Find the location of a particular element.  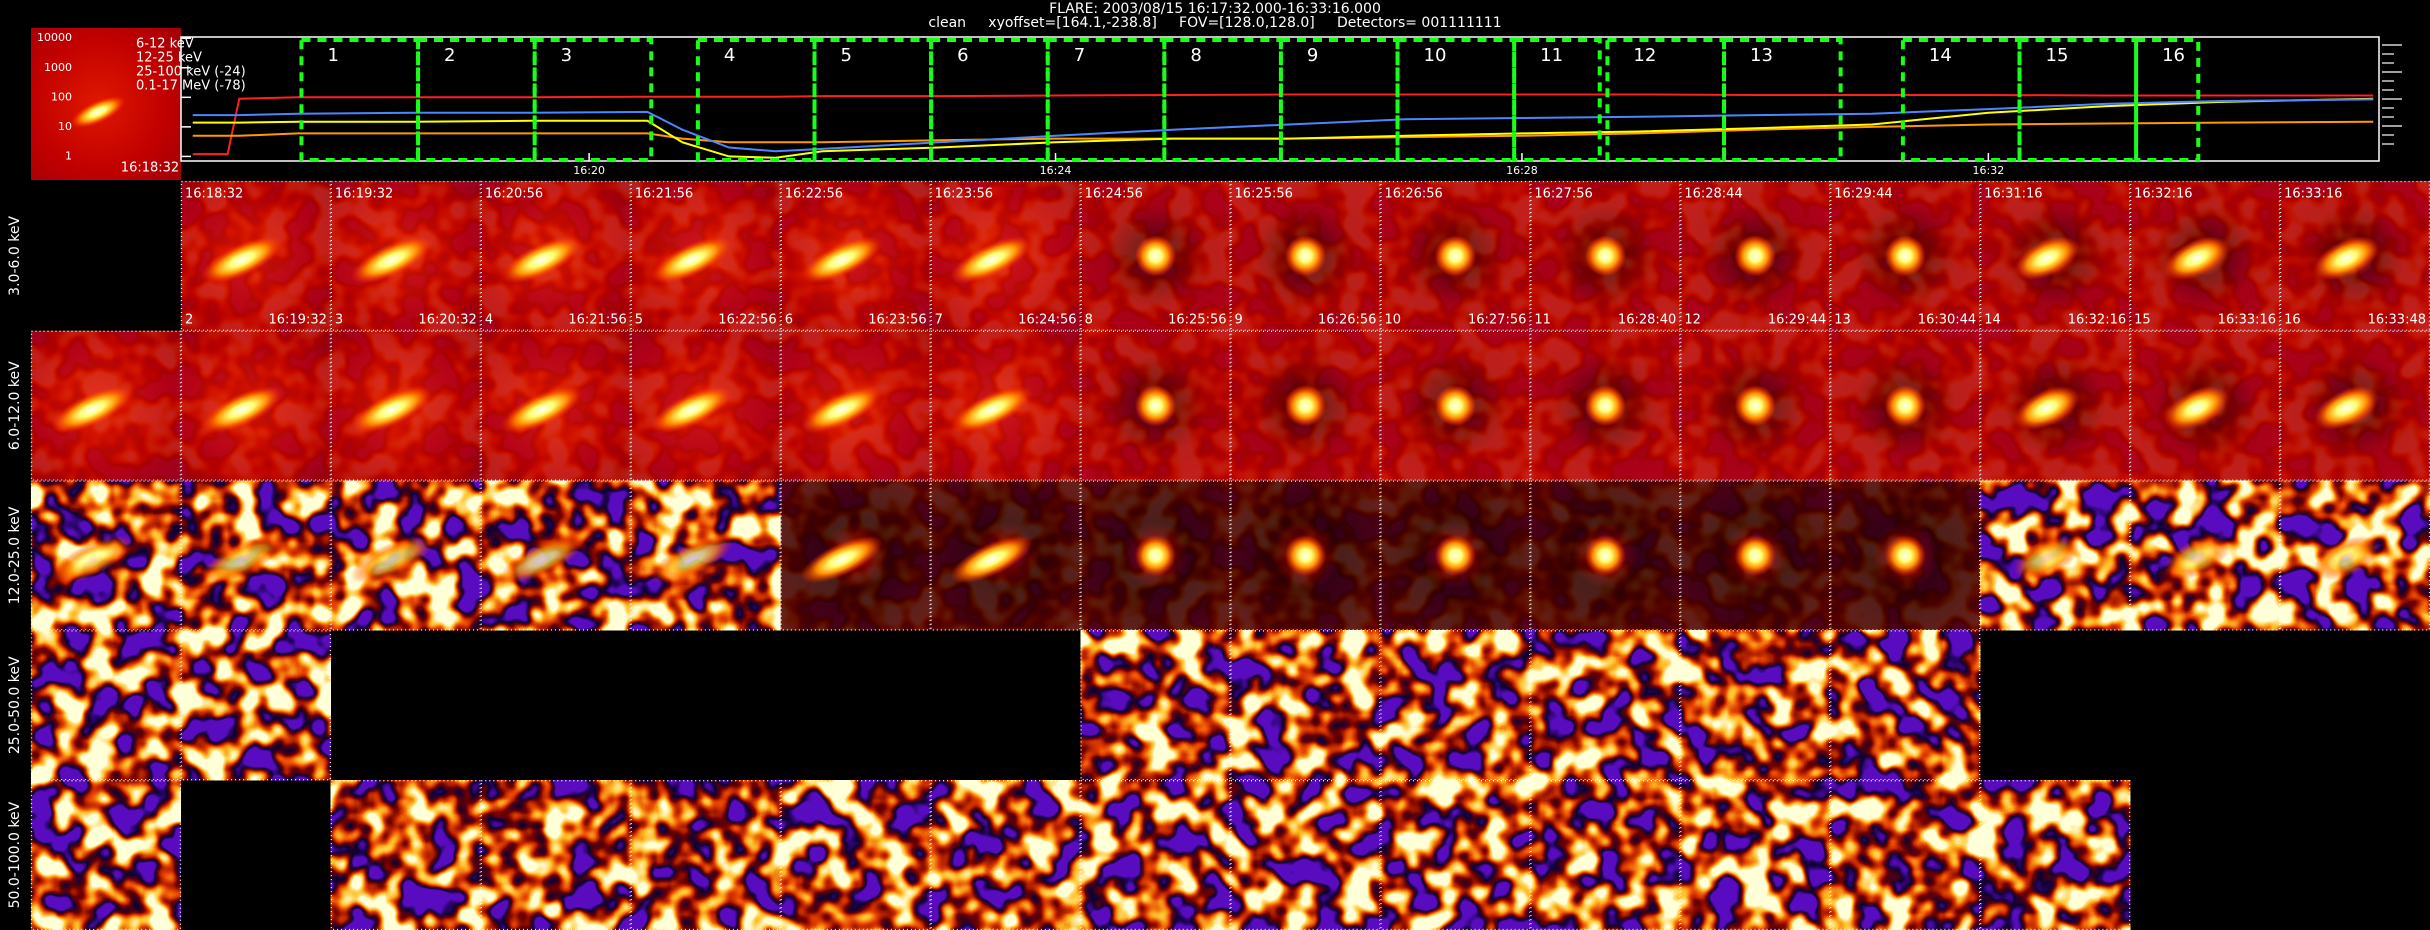

tile-start-time: 16:19:32 is located at coordinates (364, 194).